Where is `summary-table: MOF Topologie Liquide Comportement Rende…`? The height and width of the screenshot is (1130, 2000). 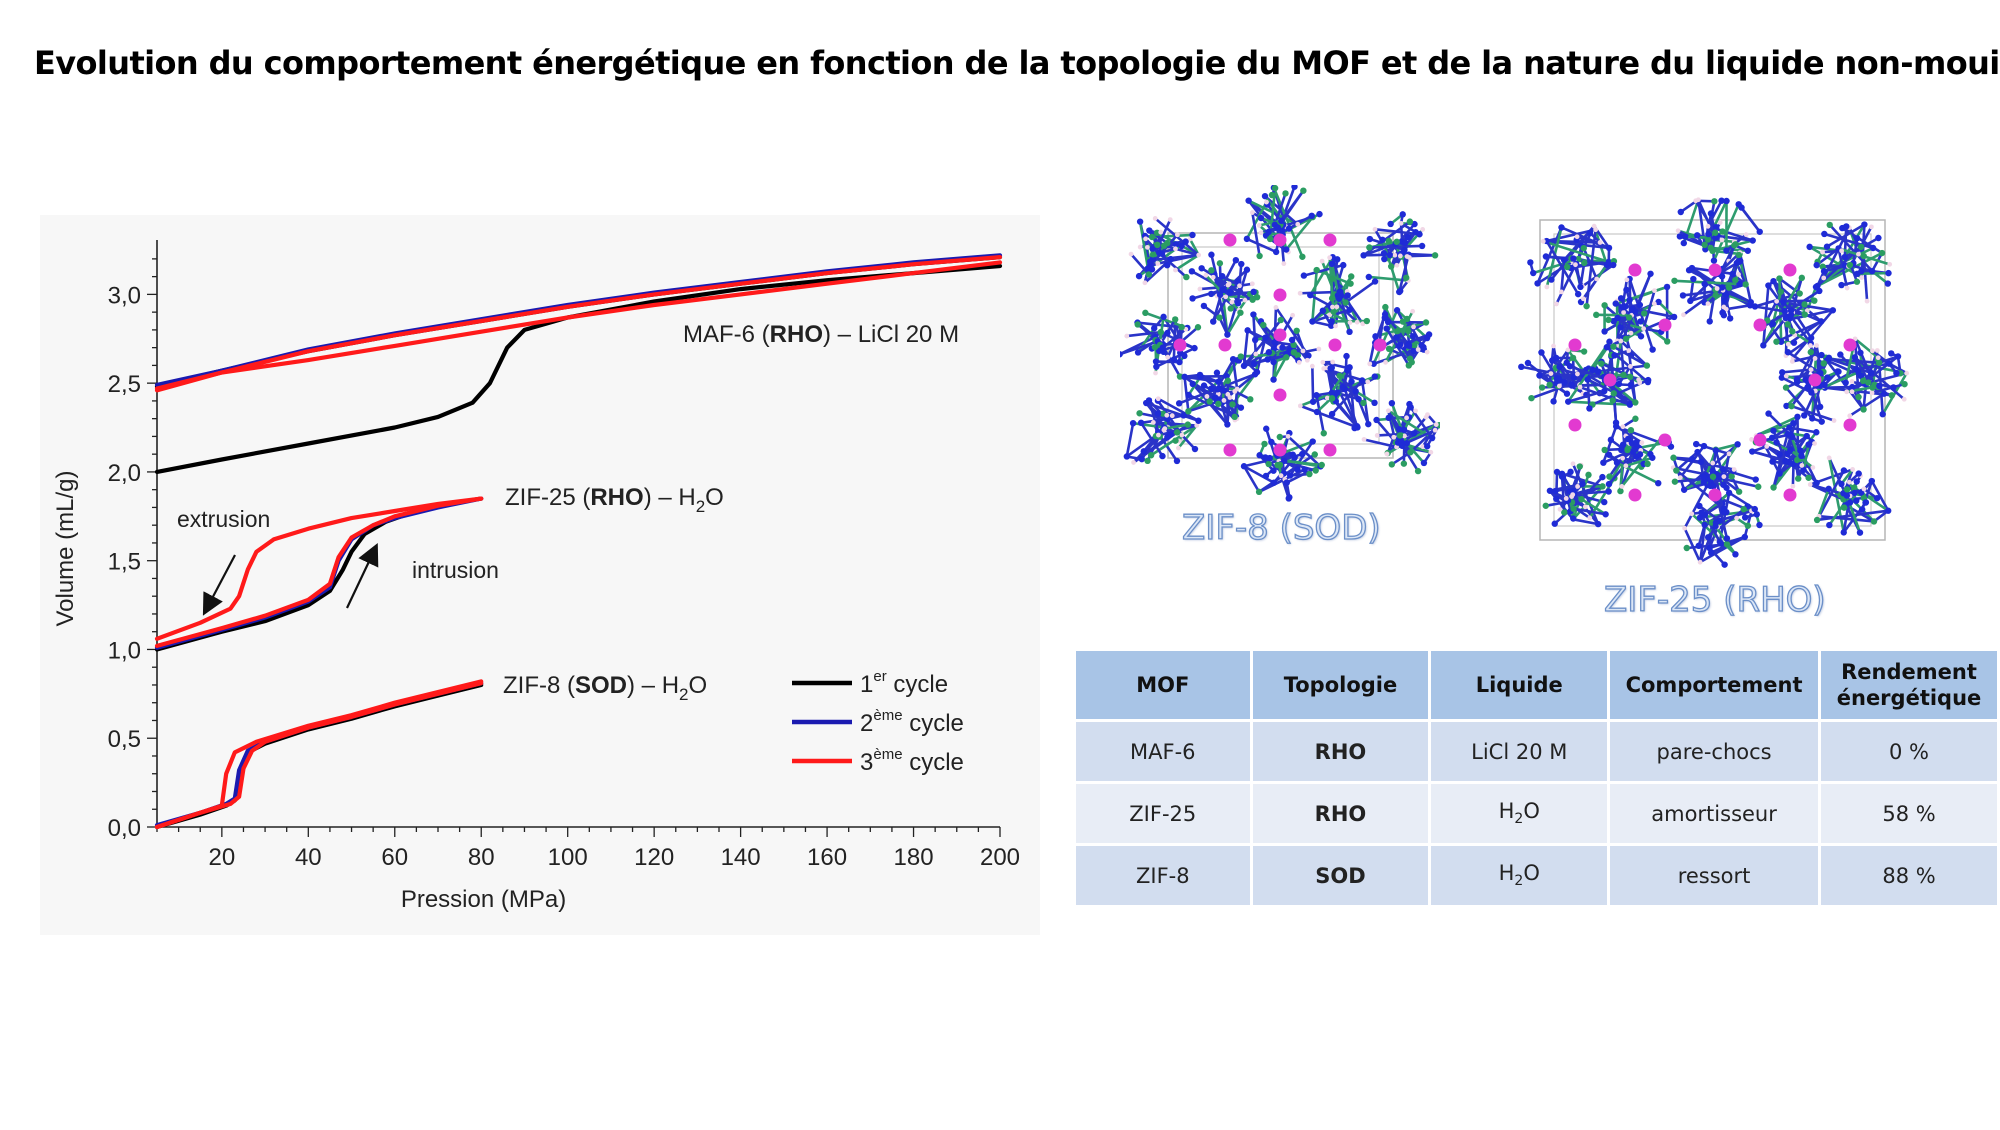
summary-table: MOF Topologie Liquide Comportement Rende… is located at coordinates (1536, 778).